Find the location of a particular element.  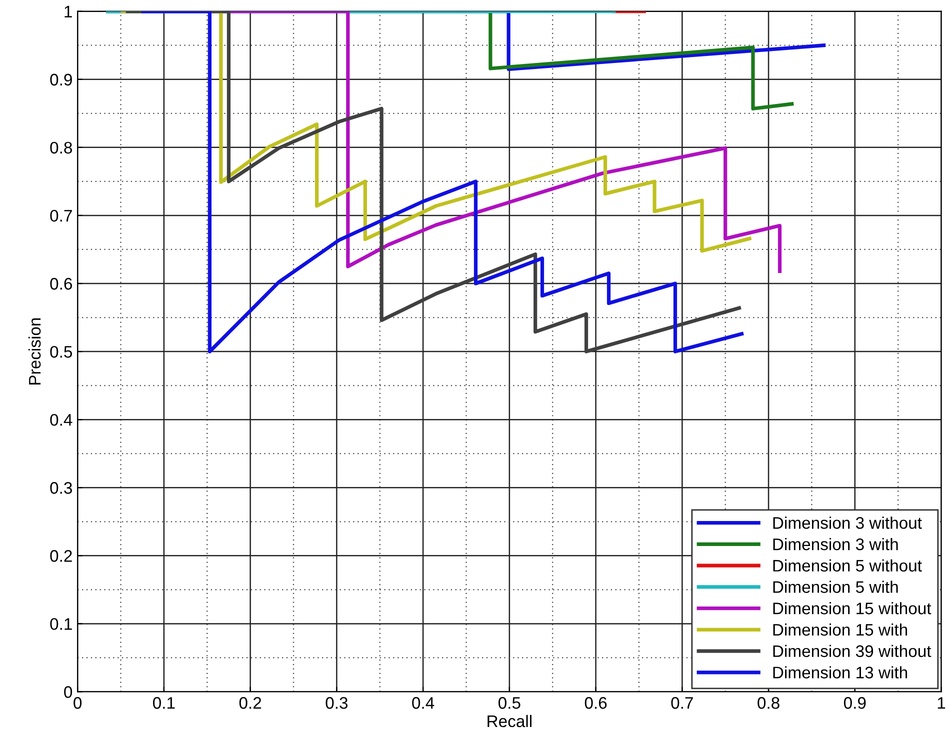

x-tick-label: 1 is located at coordinates (942, 703).